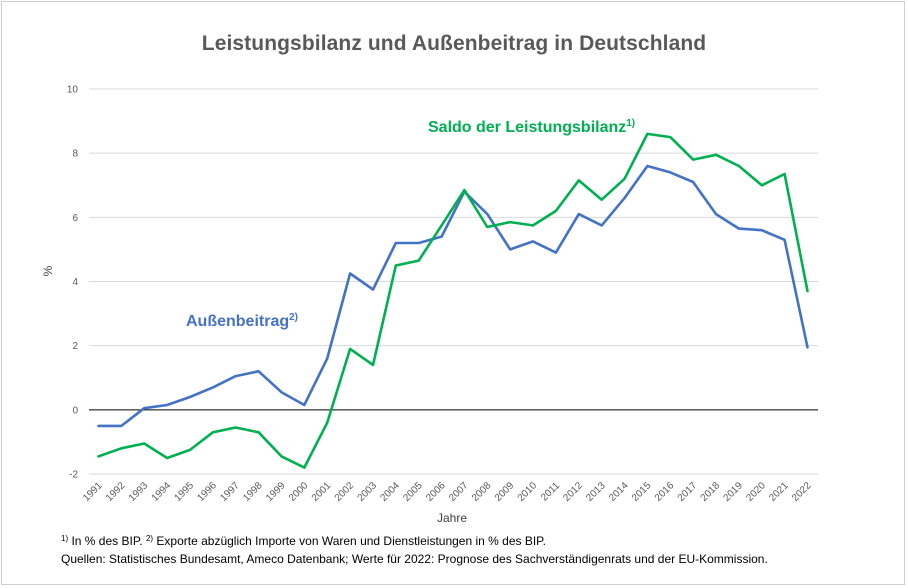 This screenshot has height=588, width=908. I want to click on x-tick-label: 1996, so click(207, 492).